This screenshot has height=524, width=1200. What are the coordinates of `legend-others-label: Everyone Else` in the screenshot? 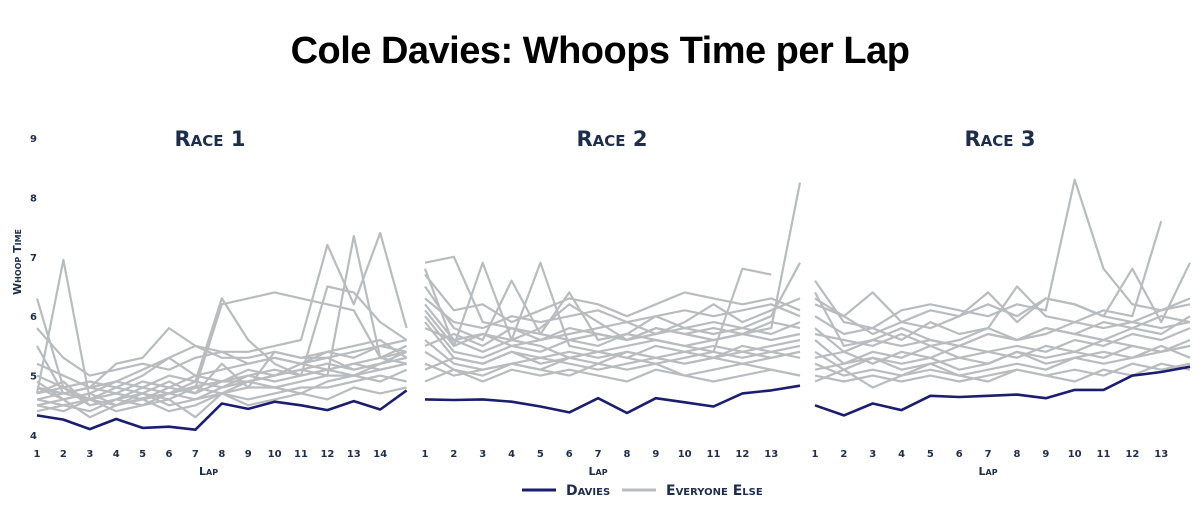 It's located at (714, 491).